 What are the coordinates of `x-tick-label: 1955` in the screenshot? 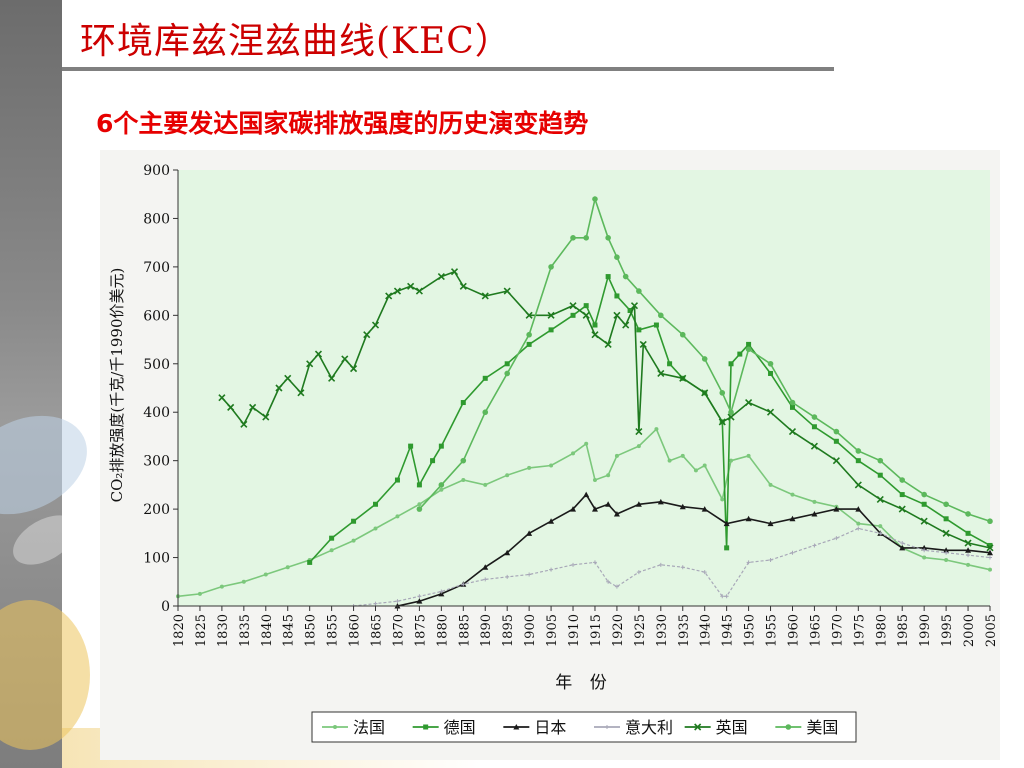 It's located at (772, 630).